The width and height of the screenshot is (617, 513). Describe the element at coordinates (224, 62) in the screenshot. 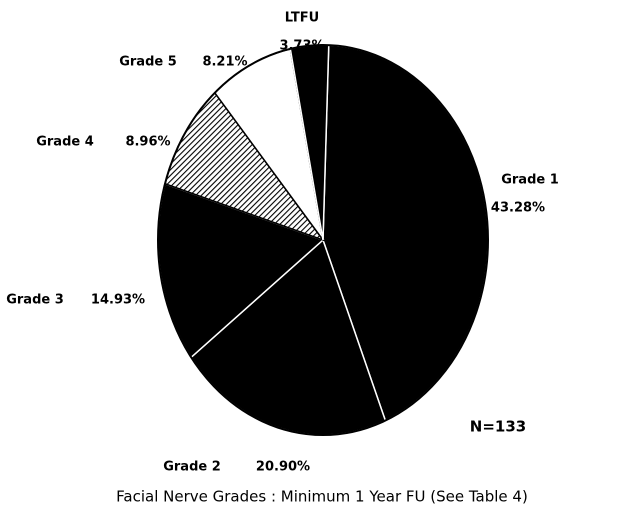

I see `value-label: 8.21%` at that location.